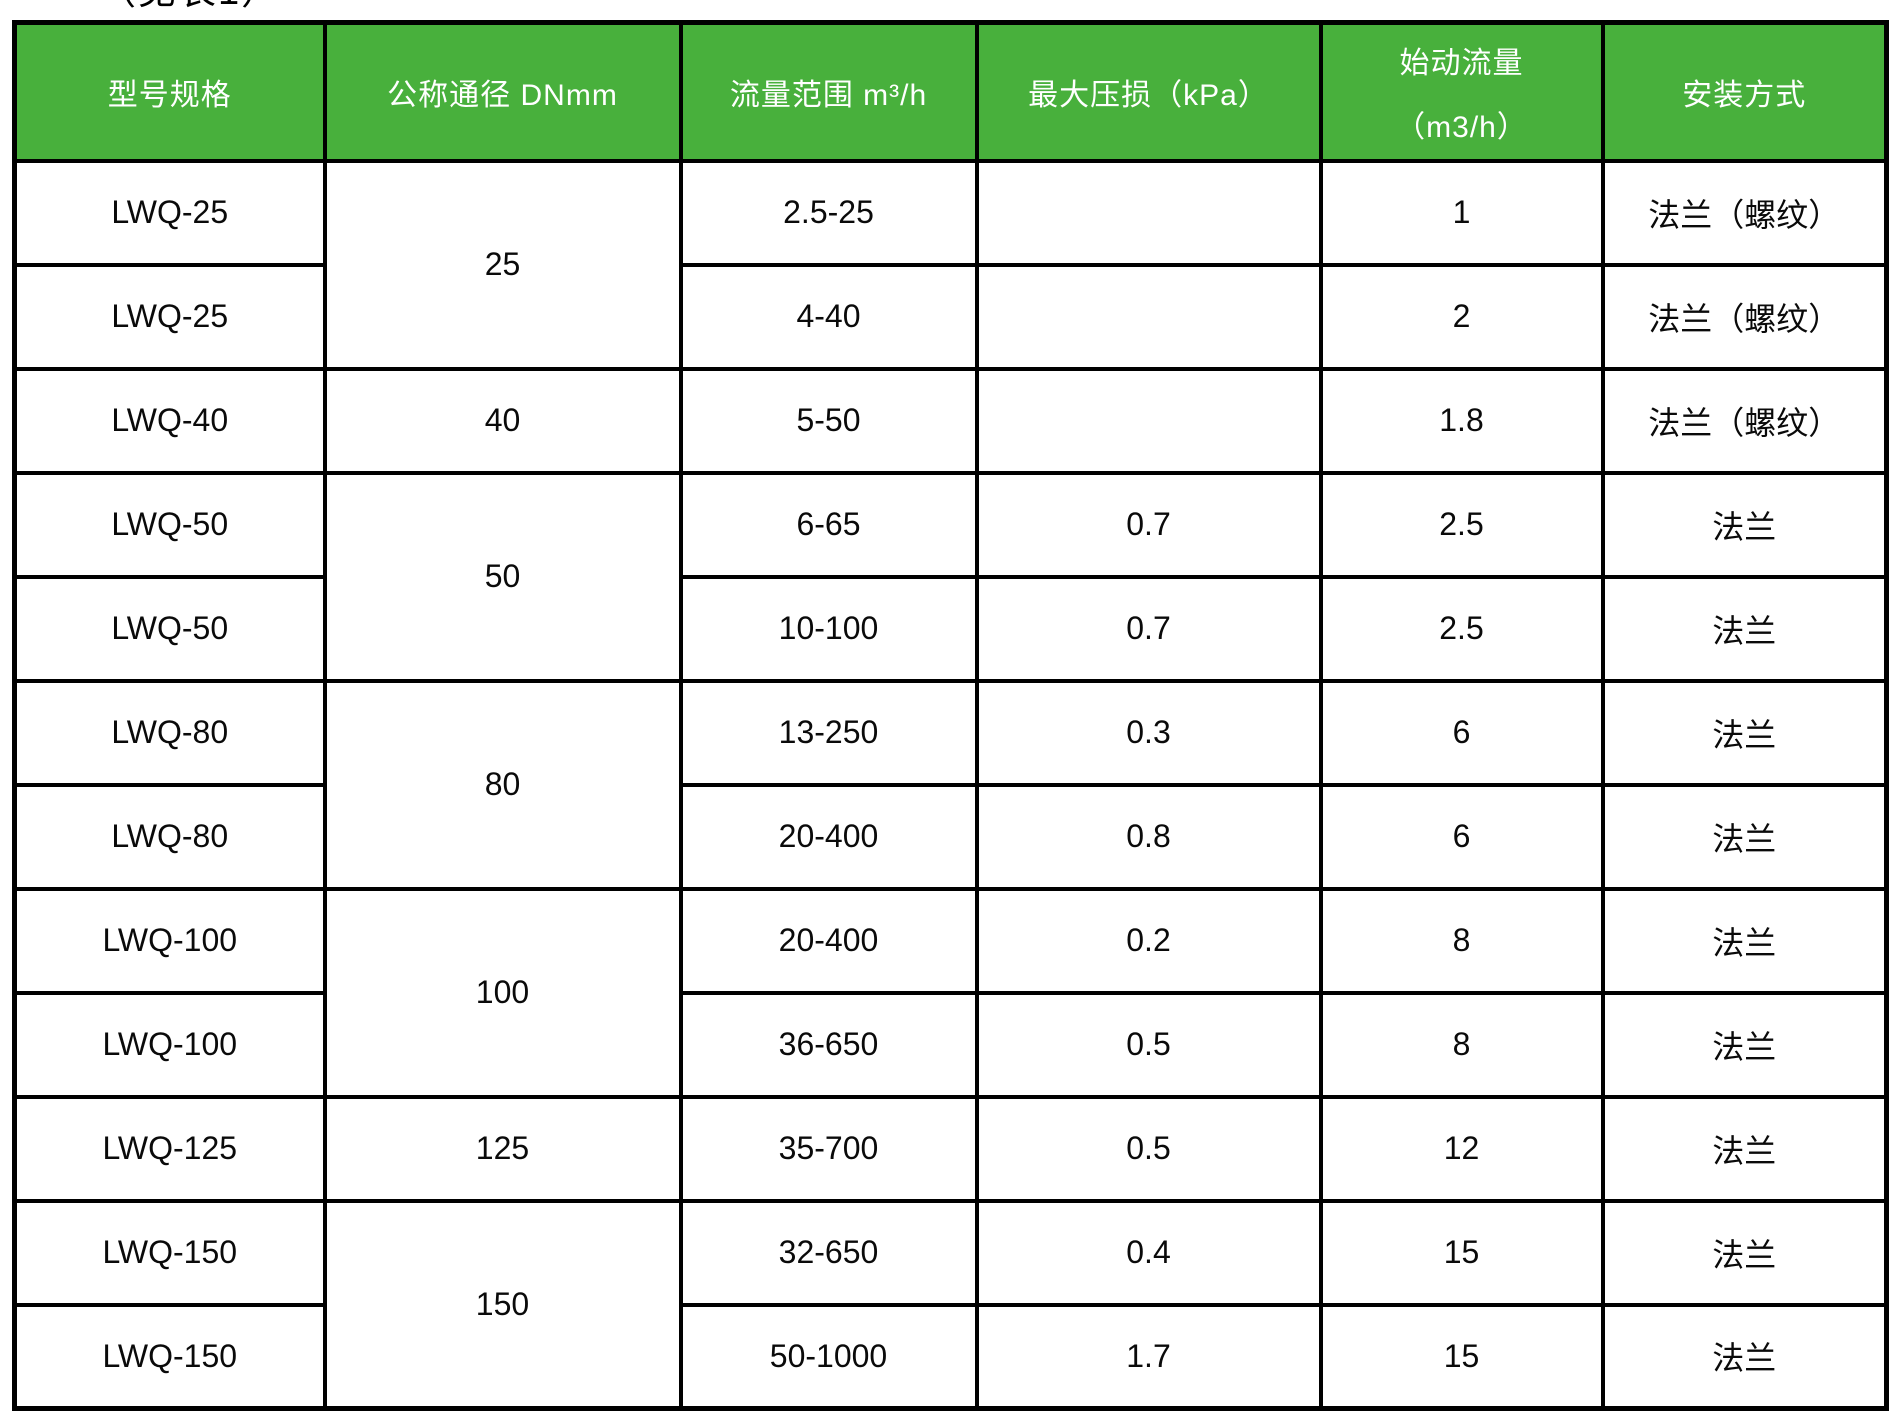 Image resolution: width=1890 pixels, height=1416 pixels. I want to click on cell-dn-merged: 50, so click(502, 576).